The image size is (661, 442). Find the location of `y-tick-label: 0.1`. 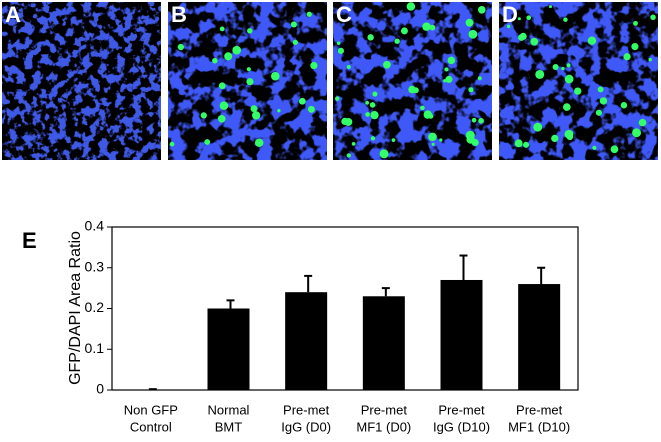

y-tick-label: 0.1 is located at coordinates (95, 348).